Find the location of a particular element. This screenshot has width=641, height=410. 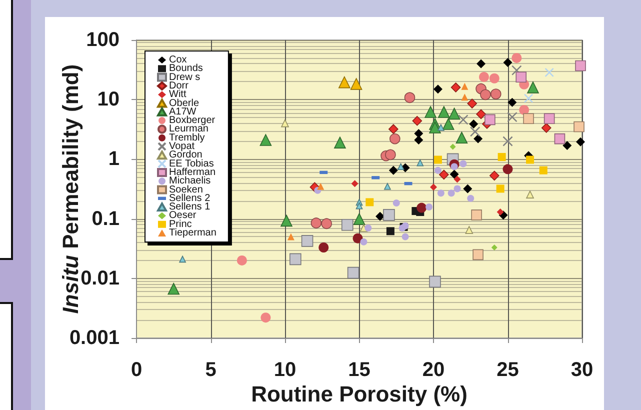

x-tick-label: 25 is located at coordinates (507, 370).